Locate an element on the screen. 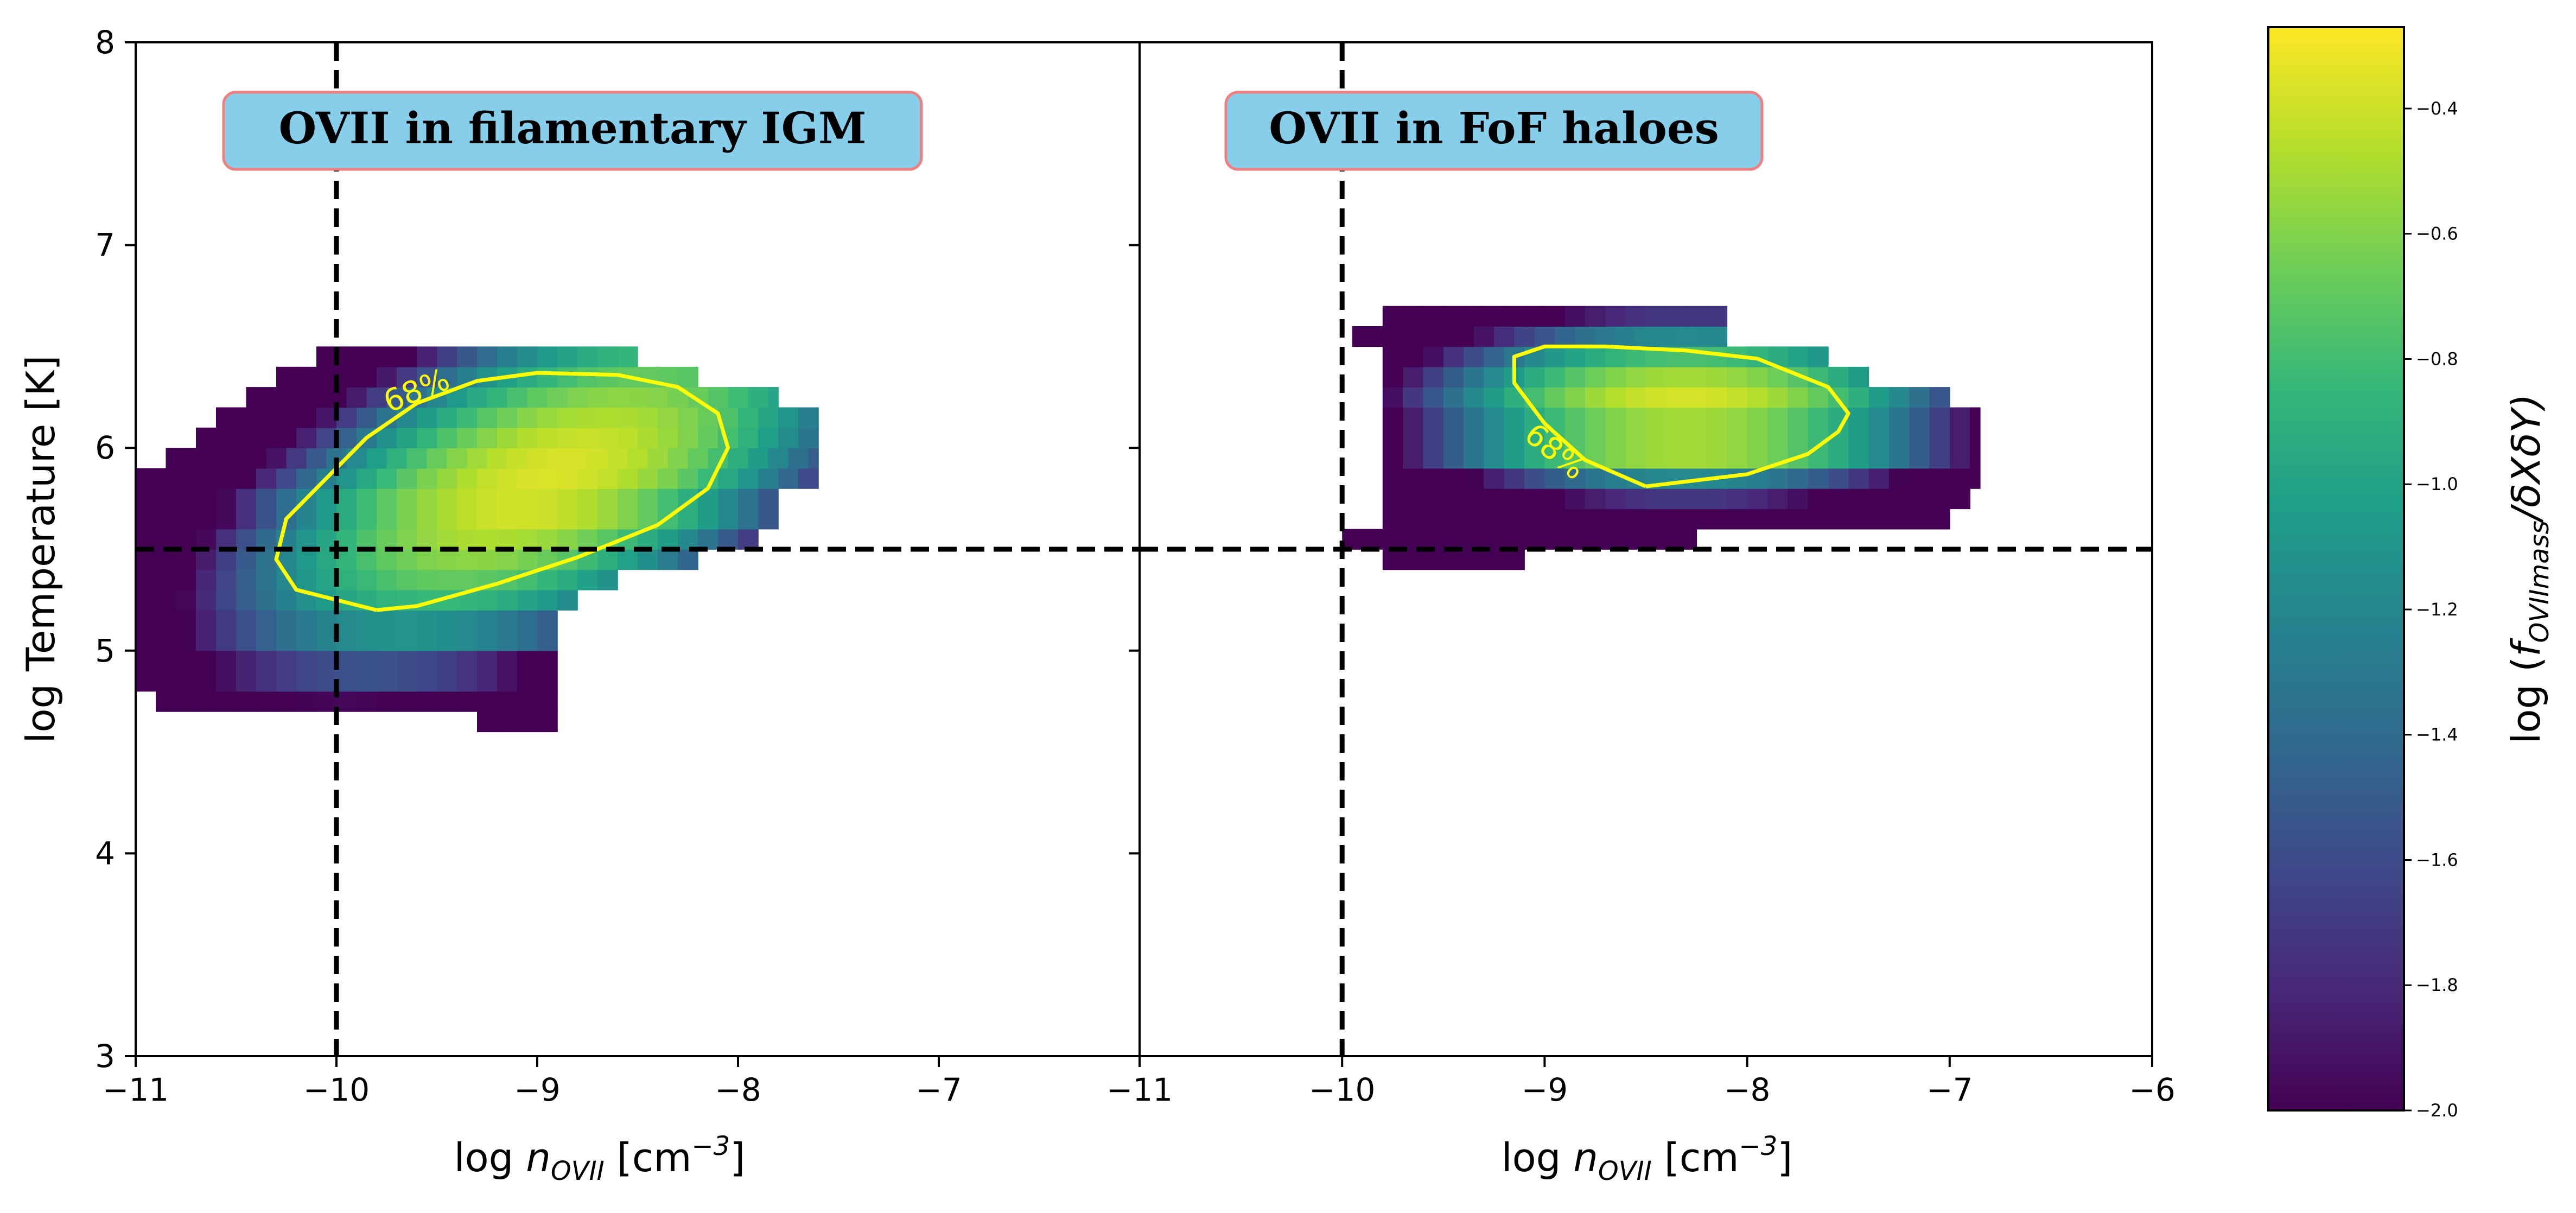  cb-label-suffix: /δXδY) is located at coordinates (2526, 459).